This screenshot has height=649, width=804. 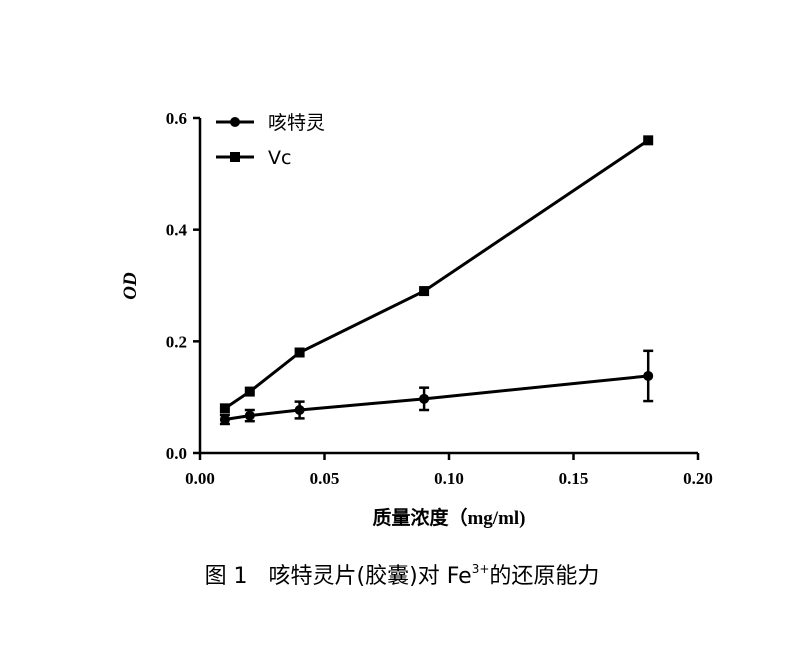 What do you see at coordinates (226, 576) in the screenshot?
I see `figure-number: 图 1` at bounding box center [226, 576].